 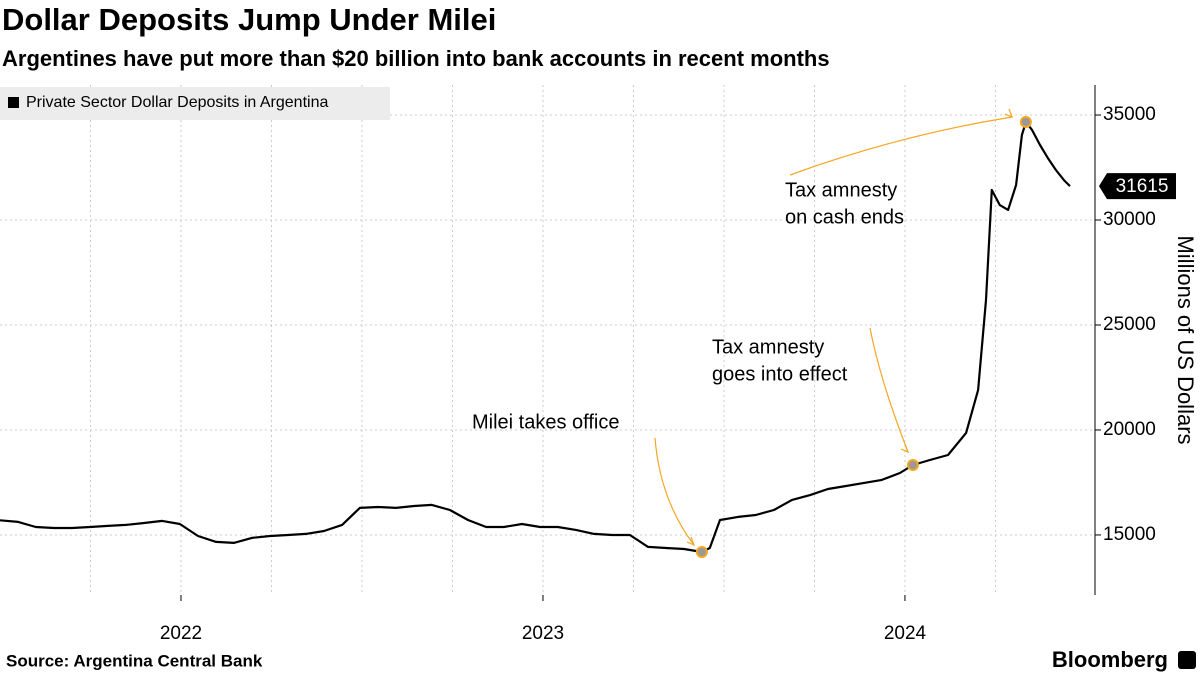 What do you see at coordinates (181, 633) in the screenshot?
I see `x-tick-label: 2022` at bounding box center [181, 633].